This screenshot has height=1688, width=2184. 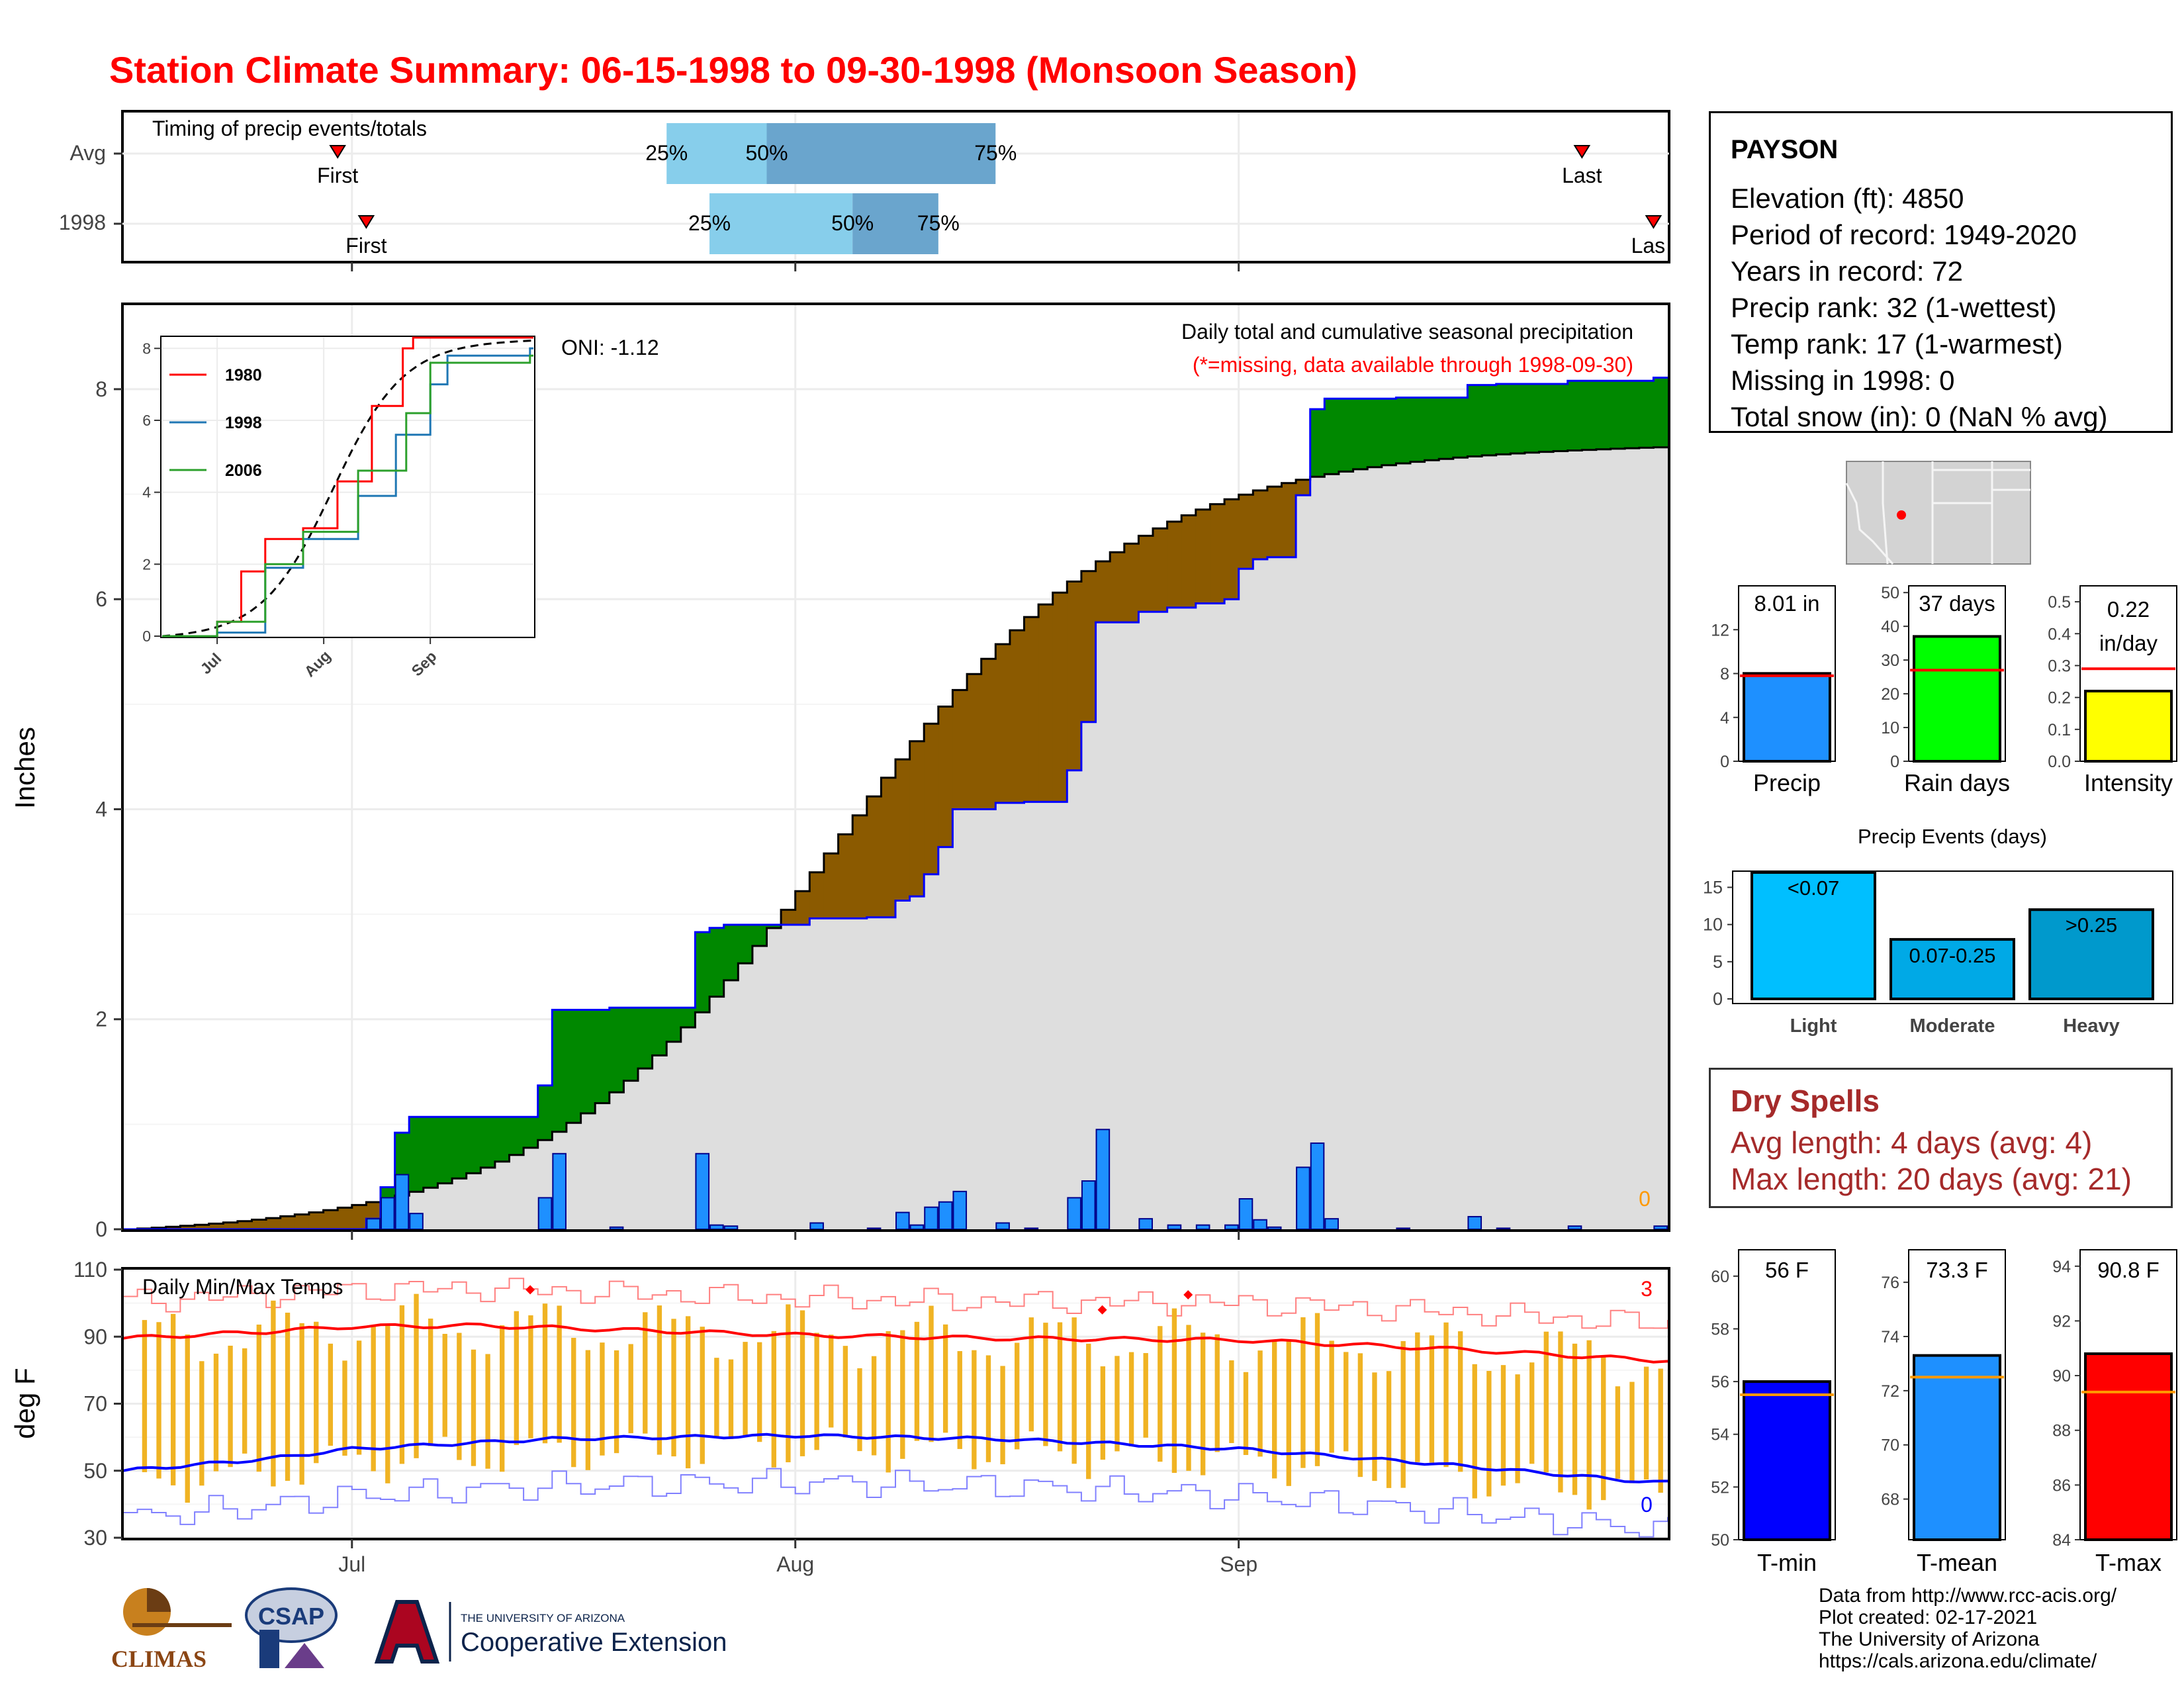 What do you see at coordinates (2059, 762) in the screenshot?
I see `summary-y-tick-label: 0.0` at bounding box center [2059, 762].